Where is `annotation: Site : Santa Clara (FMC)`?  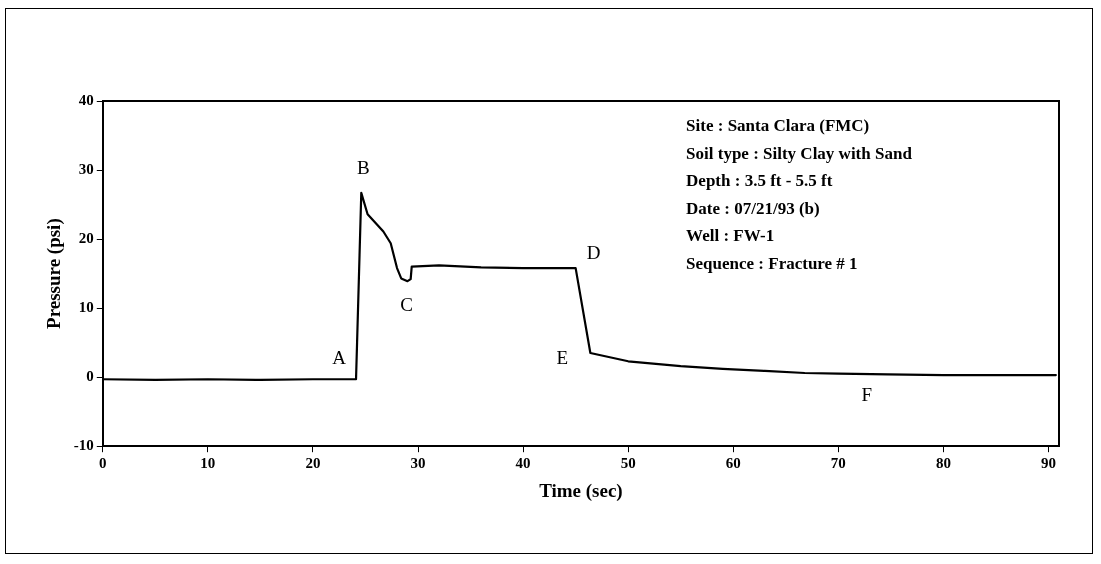 annotation: Site : Santa Clara (FMC) is located at coordinates (778, 126).